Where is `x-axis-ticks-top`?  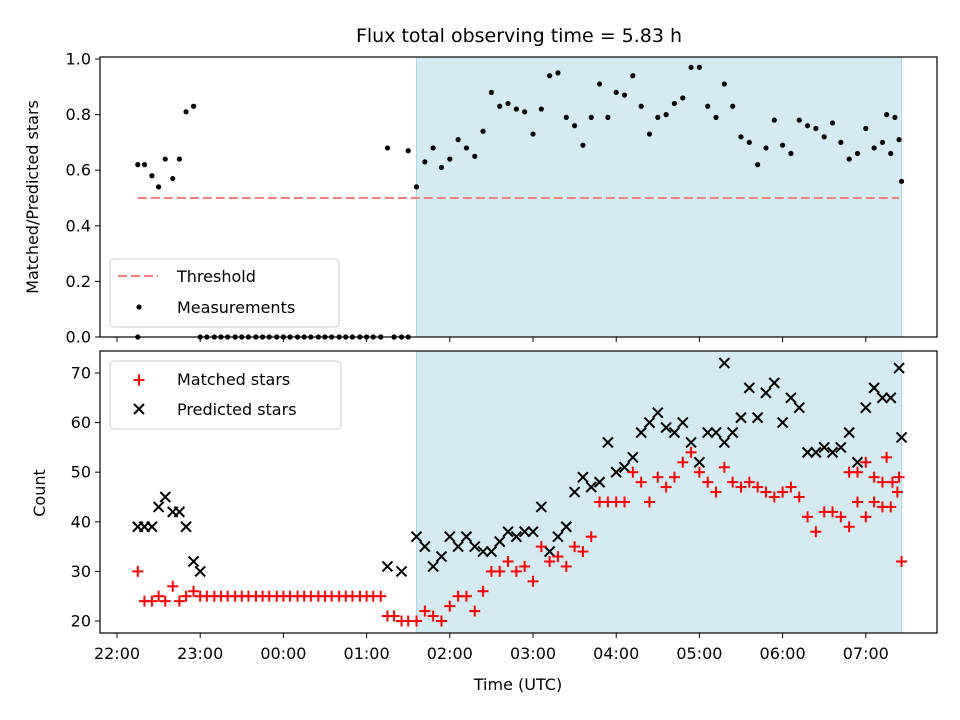 x-axis-ticks-top is located at coordinates (491, 339).